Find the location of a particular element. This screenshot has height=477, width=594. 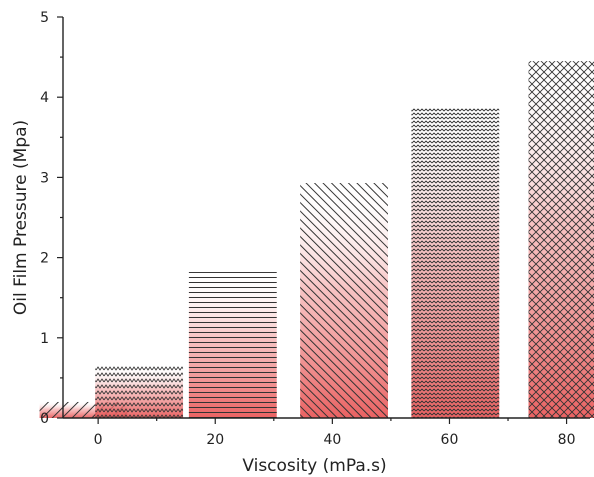

y-tick-label: 2 is located at coordinates (44, 259).